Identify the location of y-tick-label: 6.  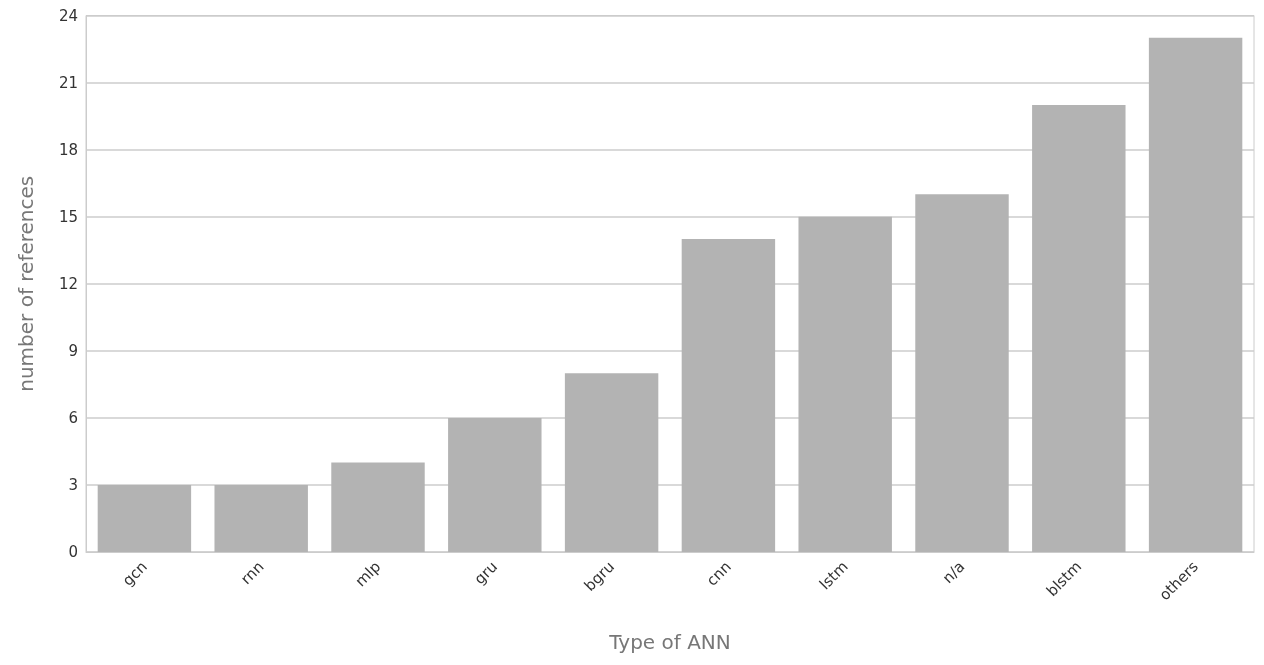
(73, 417).